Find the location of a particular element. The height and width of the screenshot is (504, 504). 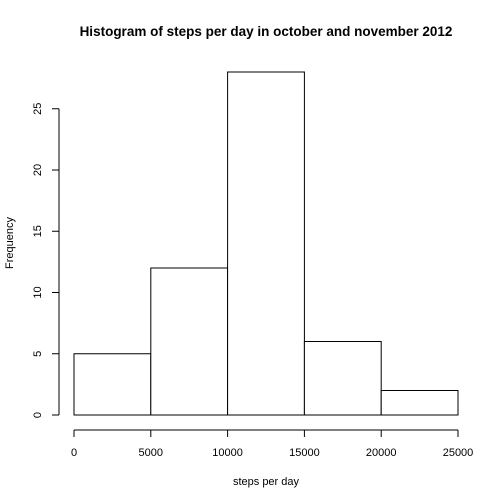

y-tick-label-0: 0 is located at coordinates (38, 415).